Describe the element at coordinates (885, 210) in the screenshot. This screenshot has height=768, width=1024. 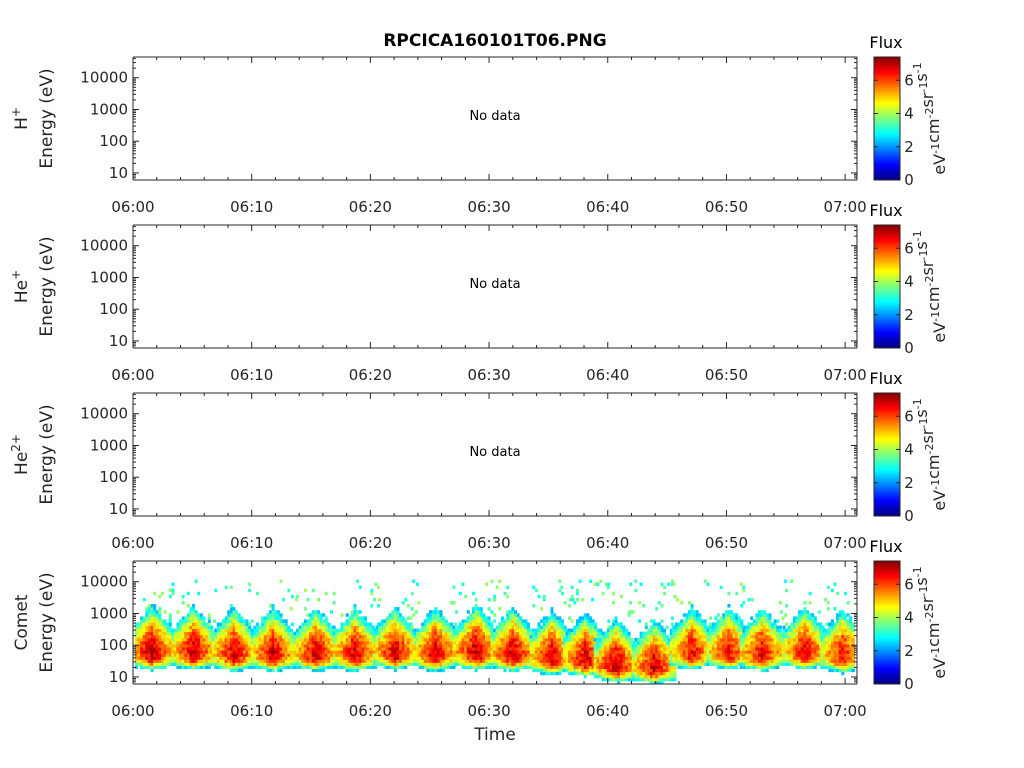
I see `colorbar-label: Flux` at that location.